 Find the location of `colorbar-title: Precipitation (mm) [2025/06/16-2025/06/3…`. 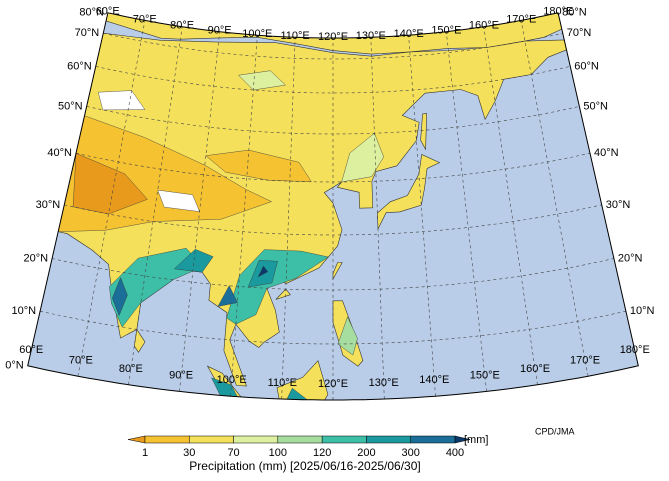

colorbar-title: Precipitation (mm) [2025/06/16-2025/06/3… is located at coordinates (304, 466).